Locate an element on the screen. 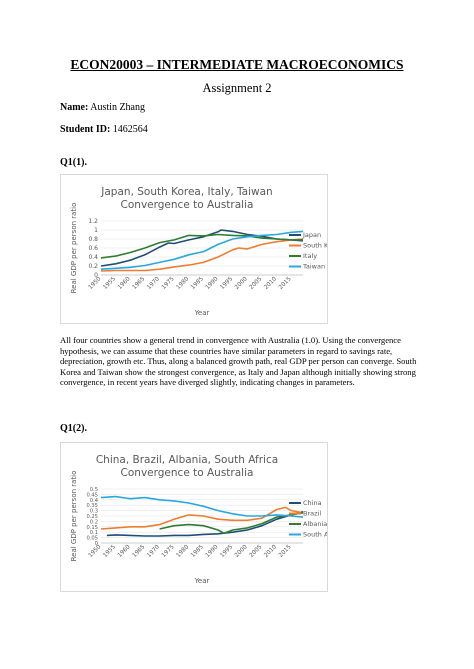 This screenshot has width=474, height=669. chart-2-y-tick-label: 0 is located at coordinates (96, 544).